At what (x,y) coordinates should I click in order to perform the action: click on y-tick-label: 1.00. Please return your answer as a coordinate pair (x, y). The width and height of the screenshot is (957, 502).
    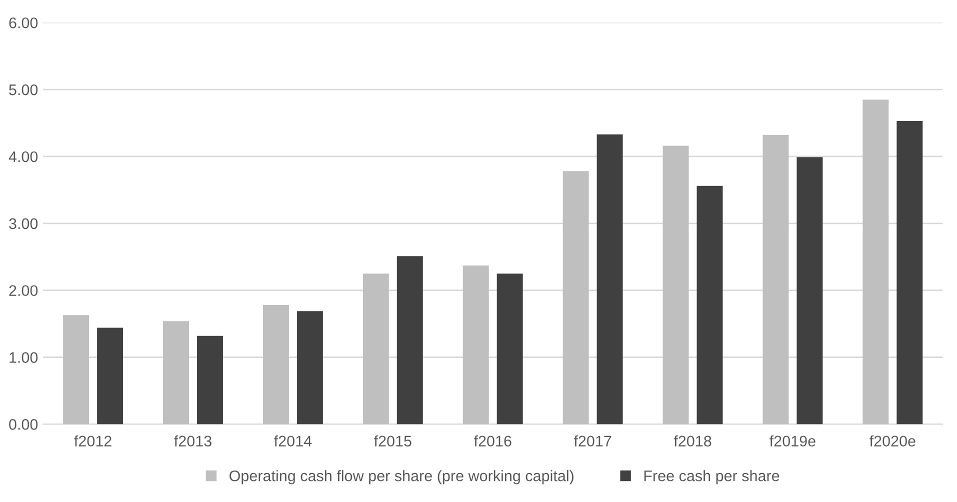
    Looking at the image, I should click on (24, 357).